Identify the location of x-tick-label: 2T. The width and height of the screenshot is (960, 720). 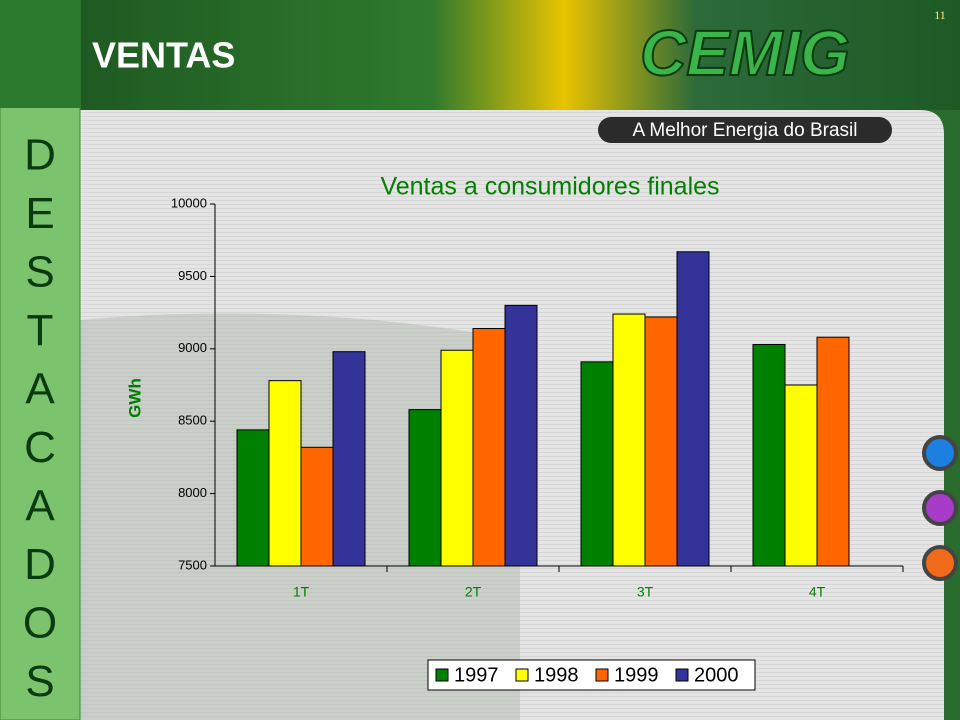
(473, 592).